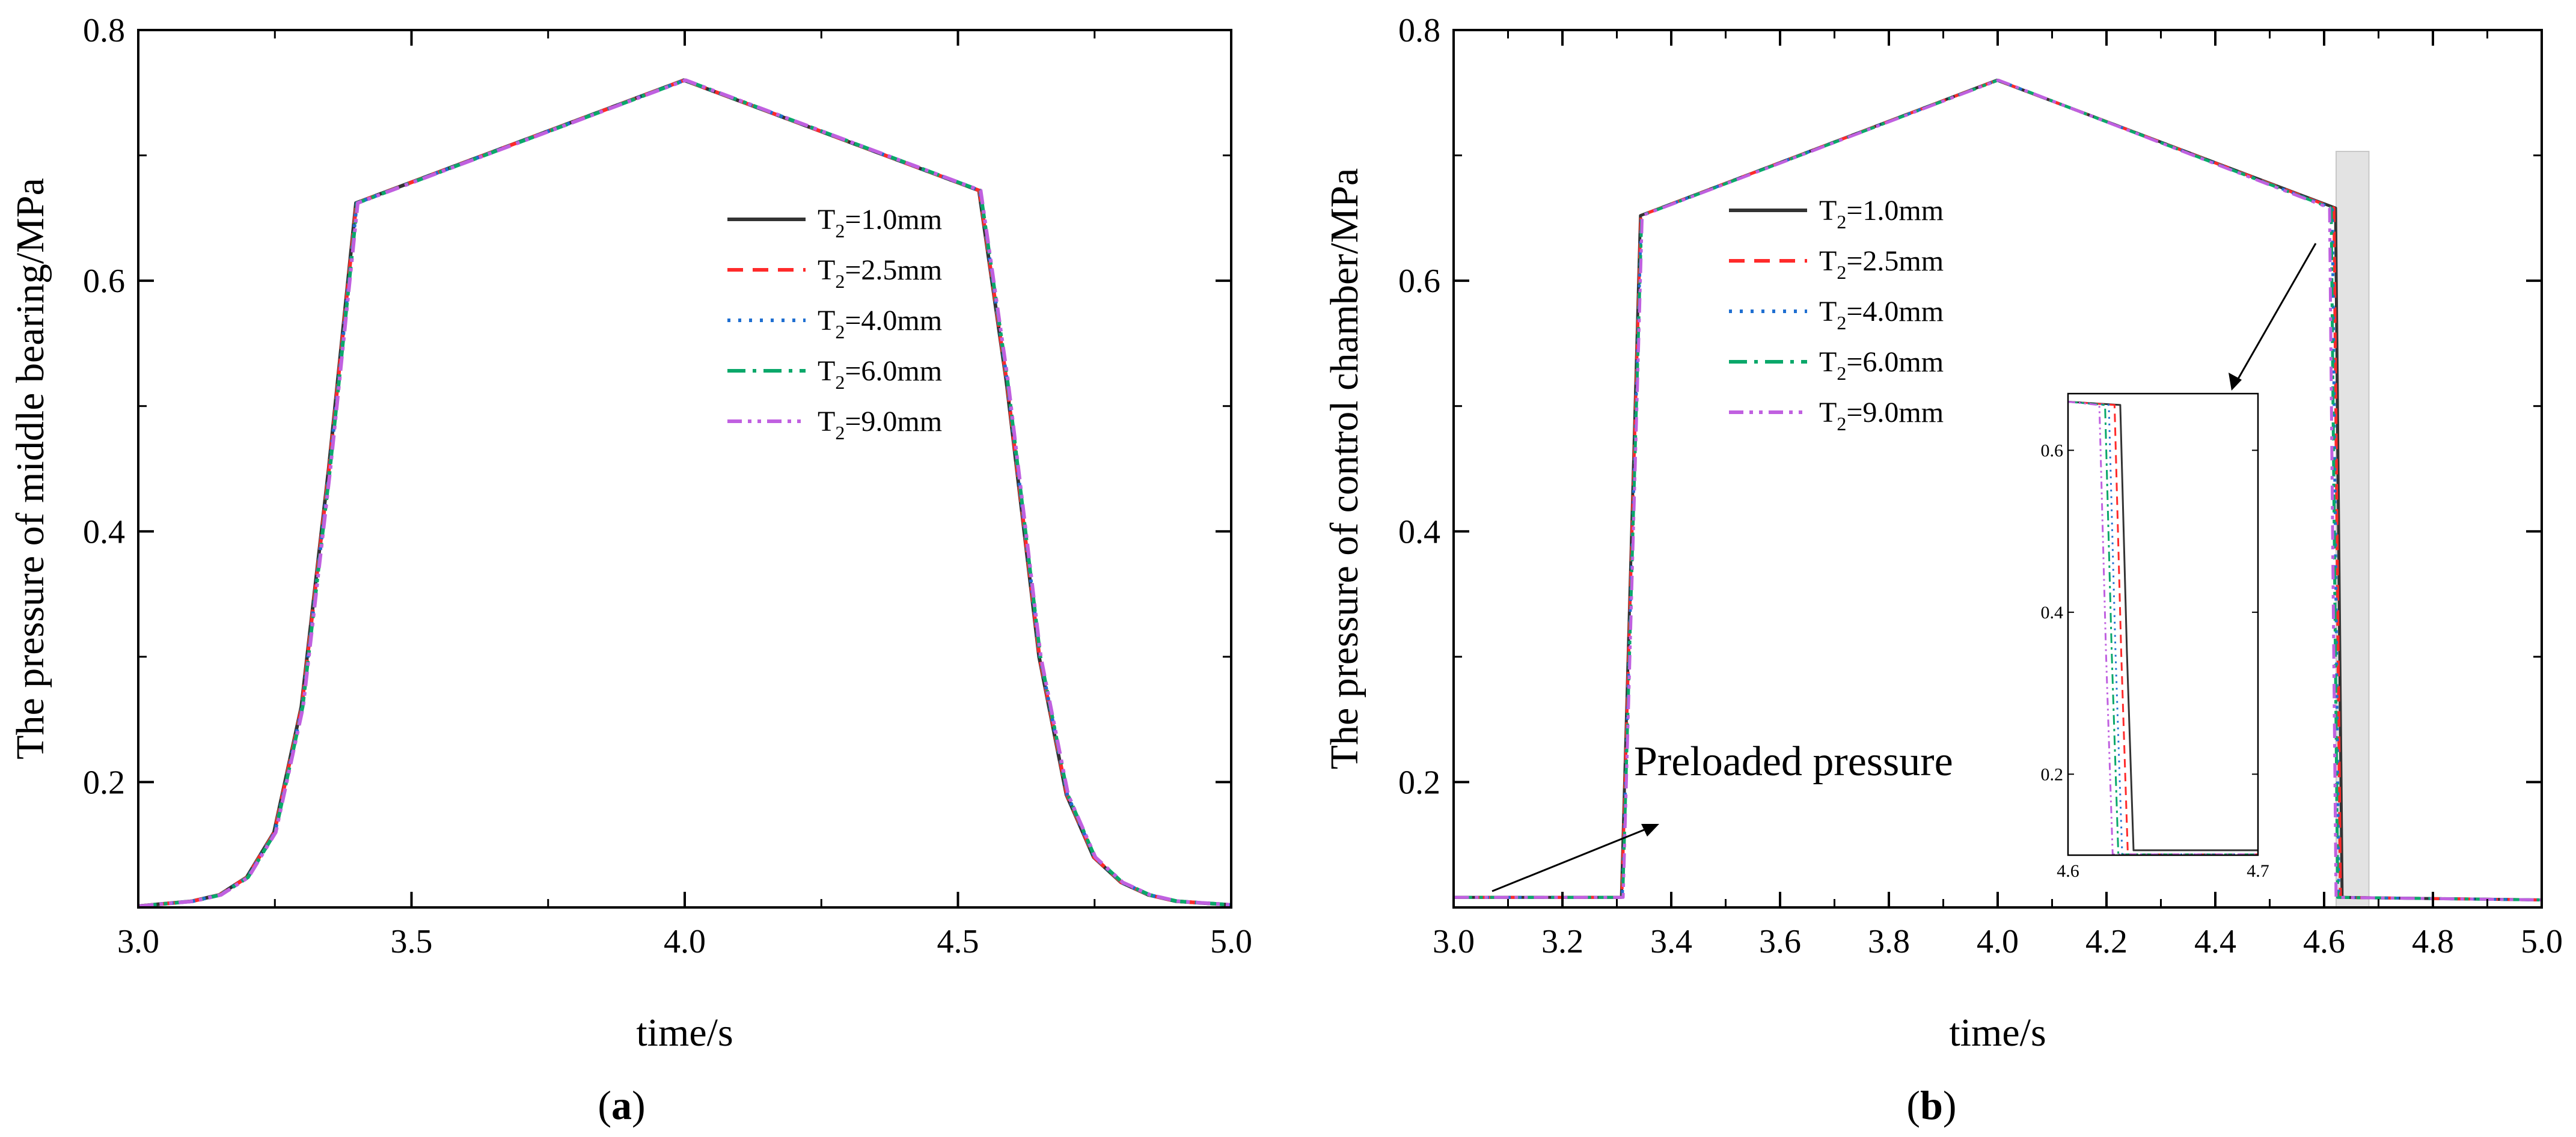 The height and width of the screenshot is (1137, 2576). I want to click on b-x-tick-label: 3.6, so click(1780, 941).